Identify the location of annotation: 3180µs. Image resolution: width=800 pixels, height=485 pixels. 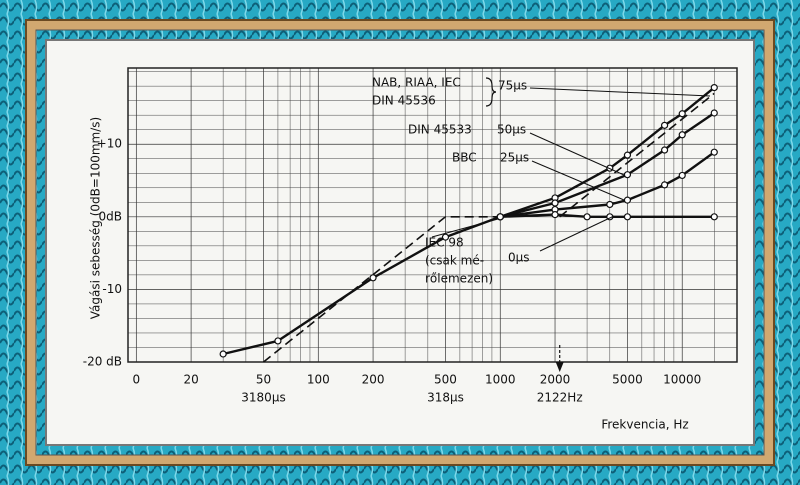
(263, 398).